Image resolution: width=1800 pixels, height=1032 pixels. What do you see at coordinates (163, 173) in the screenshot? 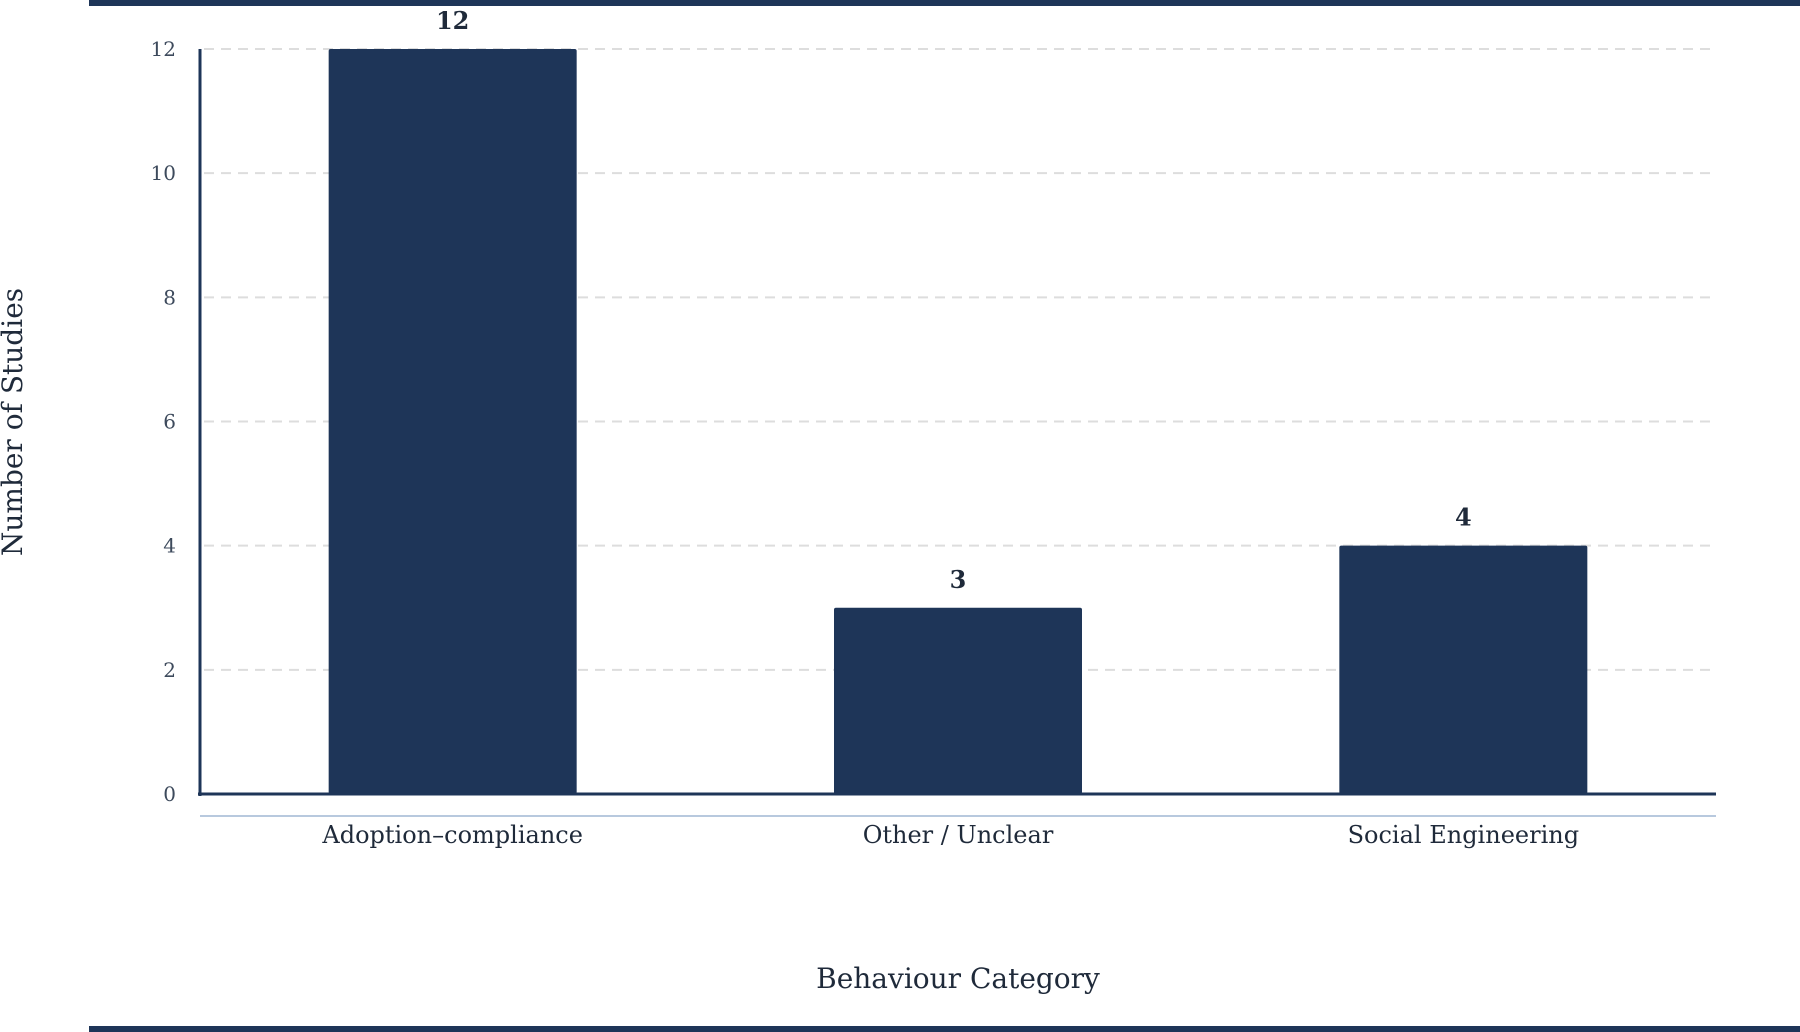
I see `y-tick-label: 10` at bounding box center [163, 173].